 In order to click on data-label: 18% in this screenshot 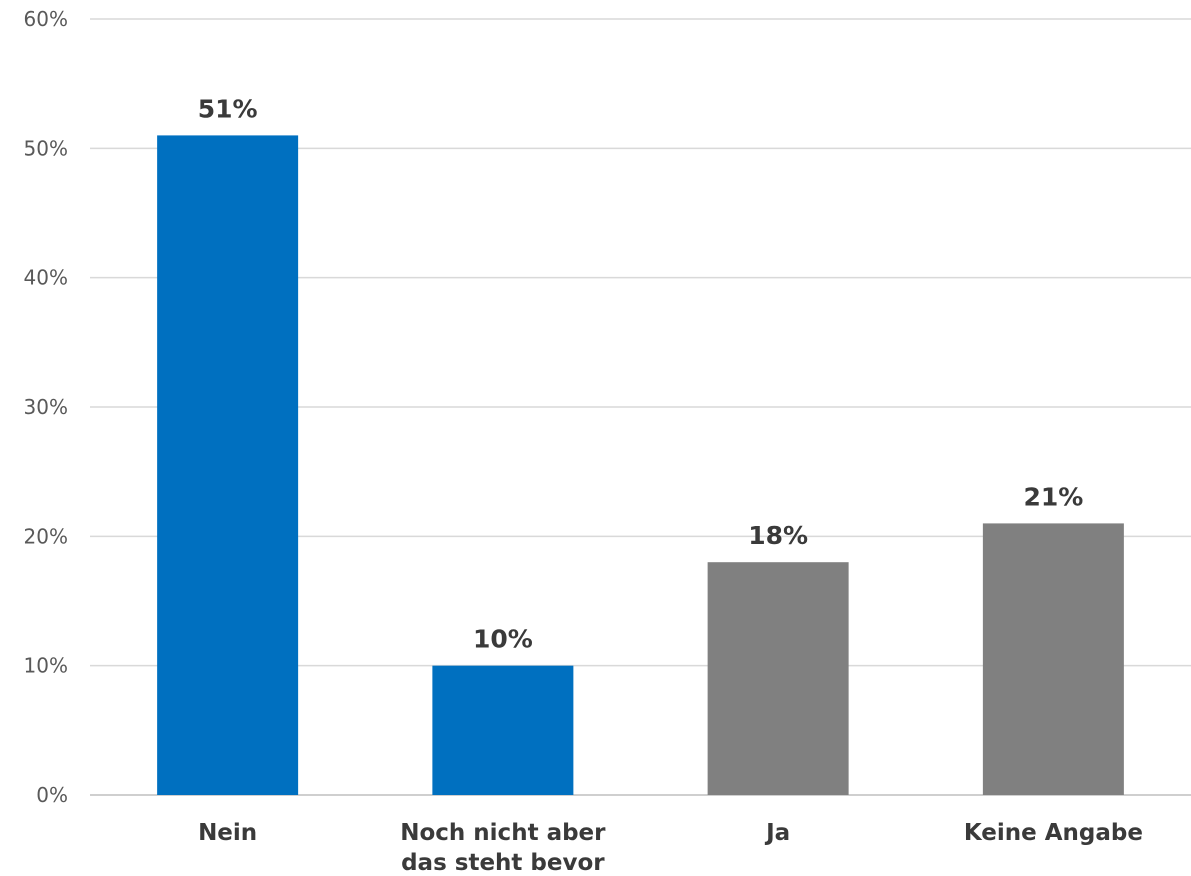, I will do `click(778, 535)`.